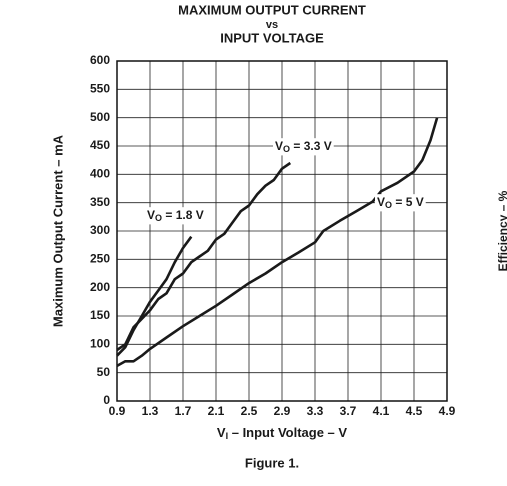  What do you see at coordinates (282, 433) in the screenshot?
I see `x-axis-label: VI – Input Voltage – V` at bounding box center [282, 433].